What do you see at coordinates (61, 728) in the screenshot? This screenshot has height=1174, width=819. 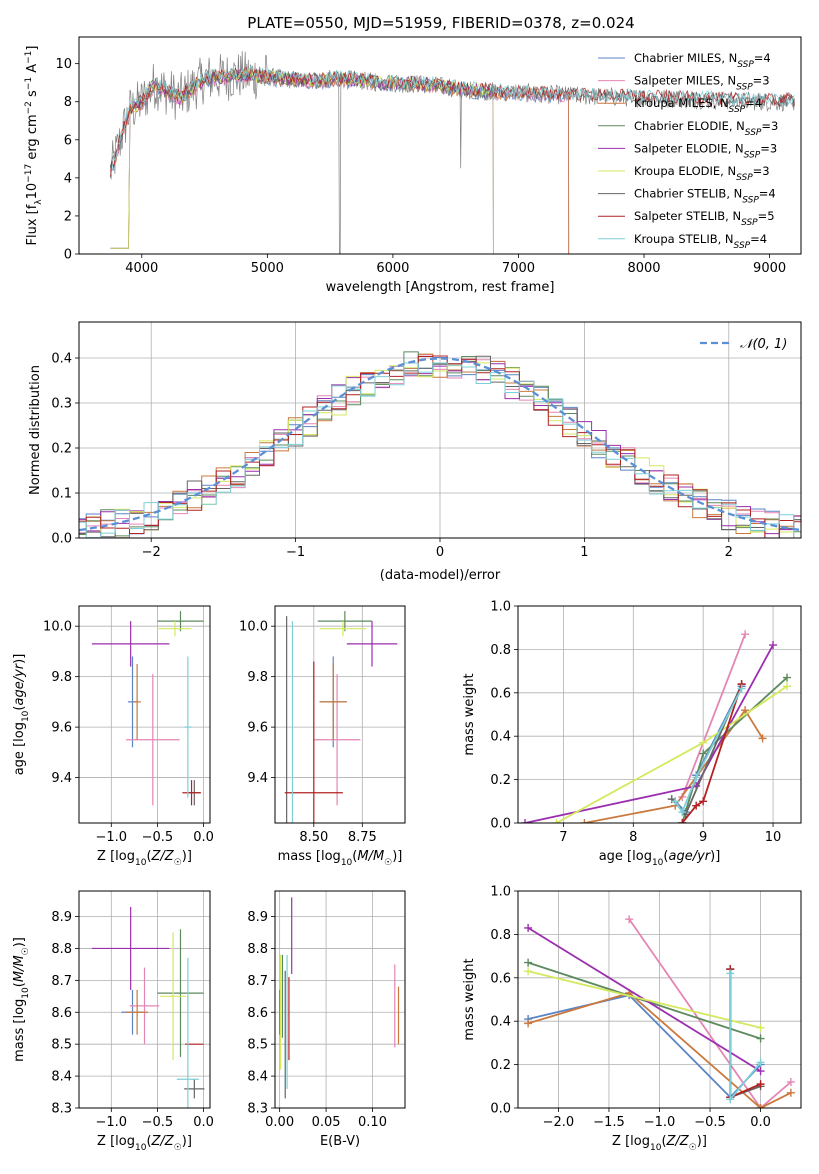 I see `y-tick-label: 9.6` at bounding box center [61, 728].